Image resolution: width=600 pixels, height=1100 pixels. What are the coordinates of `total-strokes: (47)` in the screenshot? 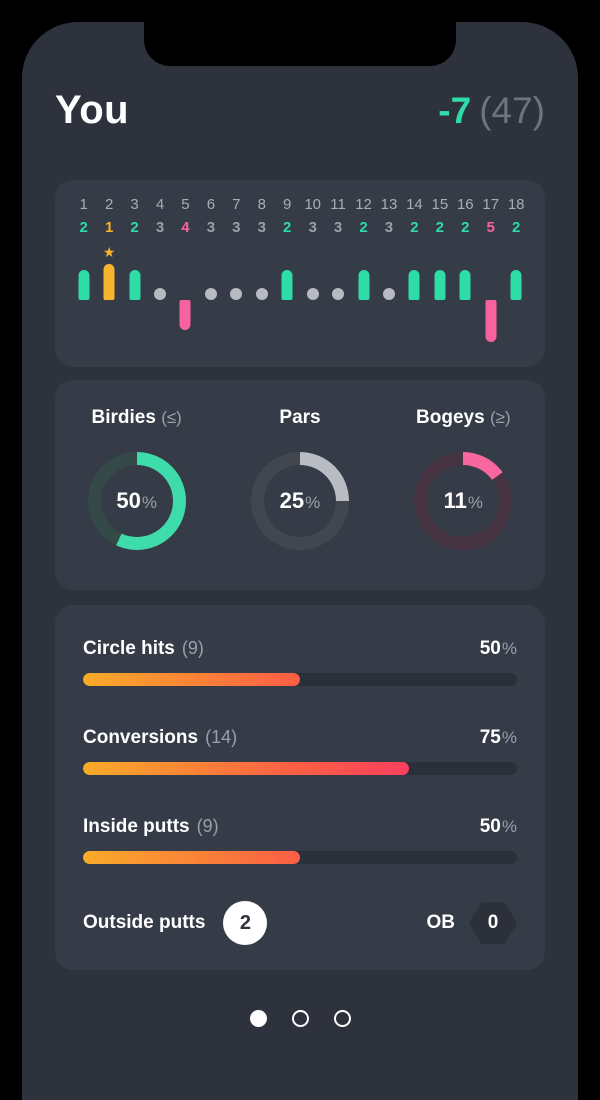 It's located at (512, 110).